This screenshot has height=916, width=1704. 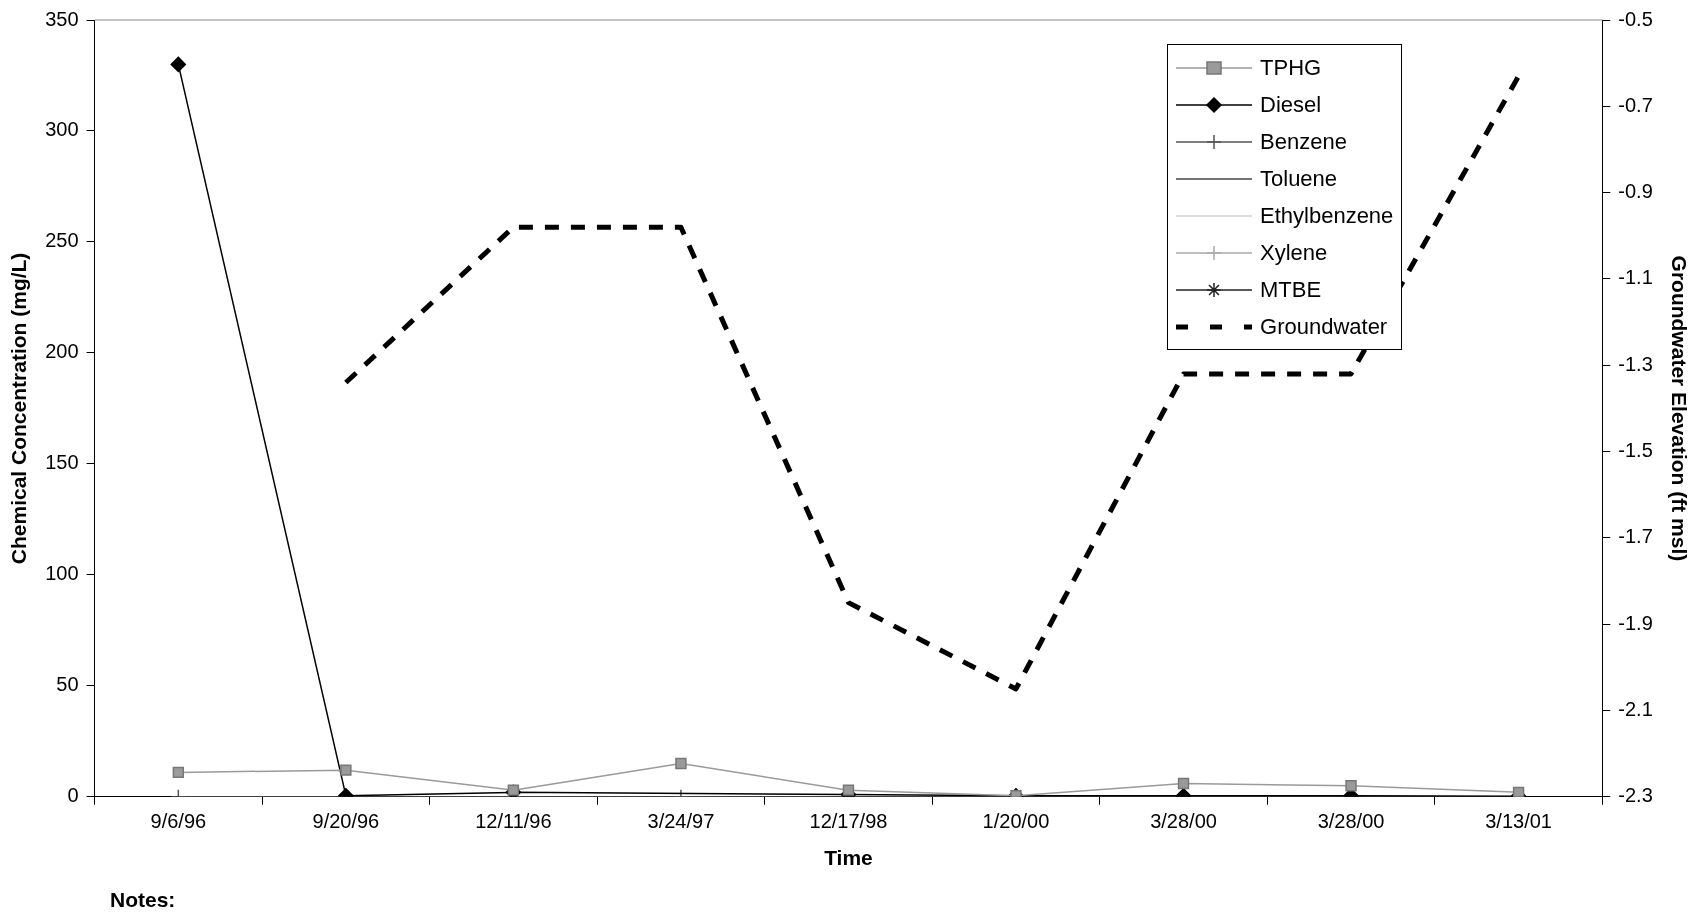 I want to click on y-axis-title: Chemical Concentration (mg/L), so click(x=19, y=408).